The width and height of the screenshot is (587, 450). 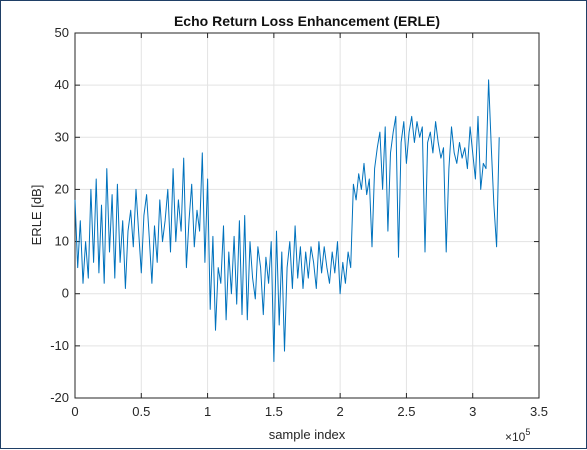 What do you see at coordinates (59, 345) in the screenshot?
I see `y-tick-label: -10` at bounding box center [59, 345].